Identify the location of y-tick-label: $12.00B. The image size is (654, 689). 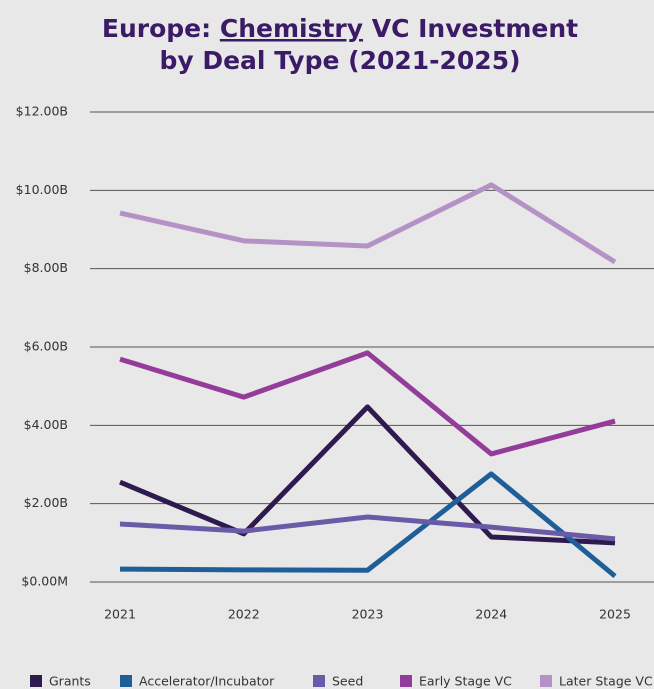
(42, 111).